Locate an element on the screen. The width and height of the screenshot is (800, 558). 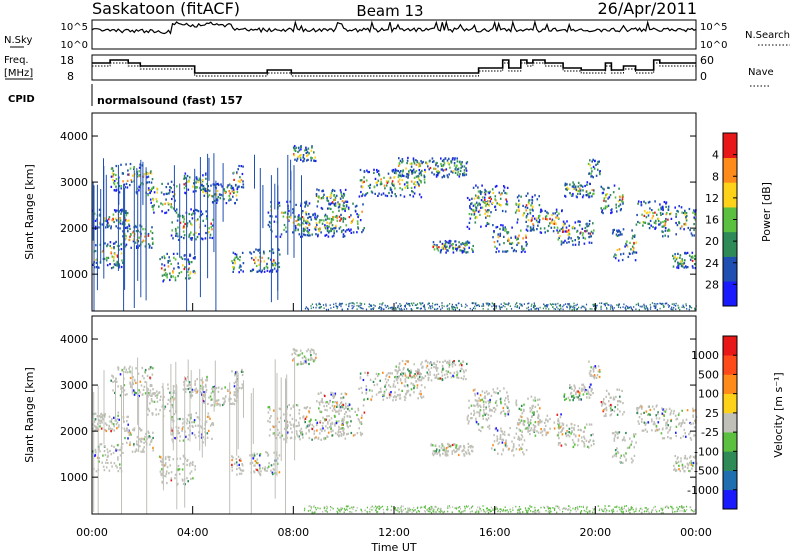
nave-tick-top: 60 is located at coordinates (707, 60).